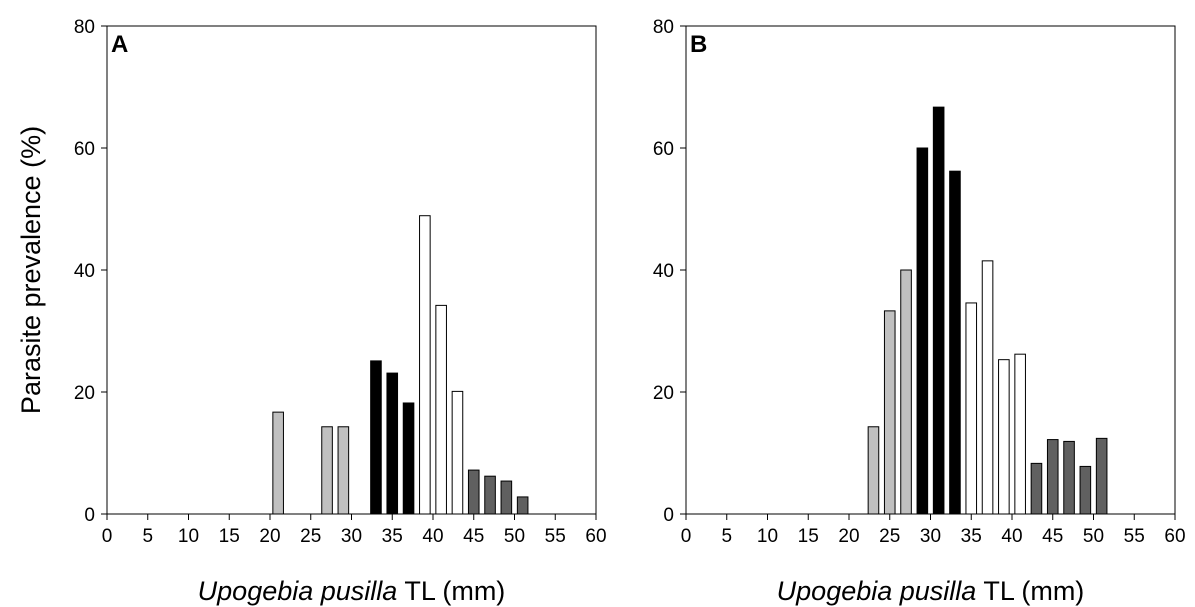 The image size is (1195, 607). Describe the element at coordinates (698, 44) in the screenshot. I see `panel-label: B` at that location.